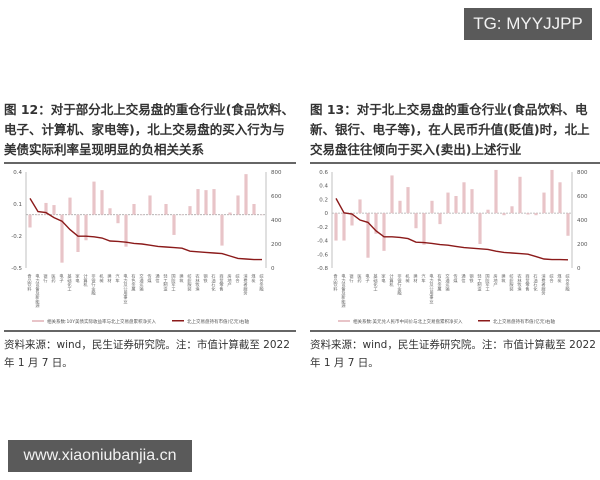 Image resolution: width=600 pixels, height=480 pixels. Describe the element at coordinates (384, 278) in the screenshot. I see `category-label: 家电` at that location.